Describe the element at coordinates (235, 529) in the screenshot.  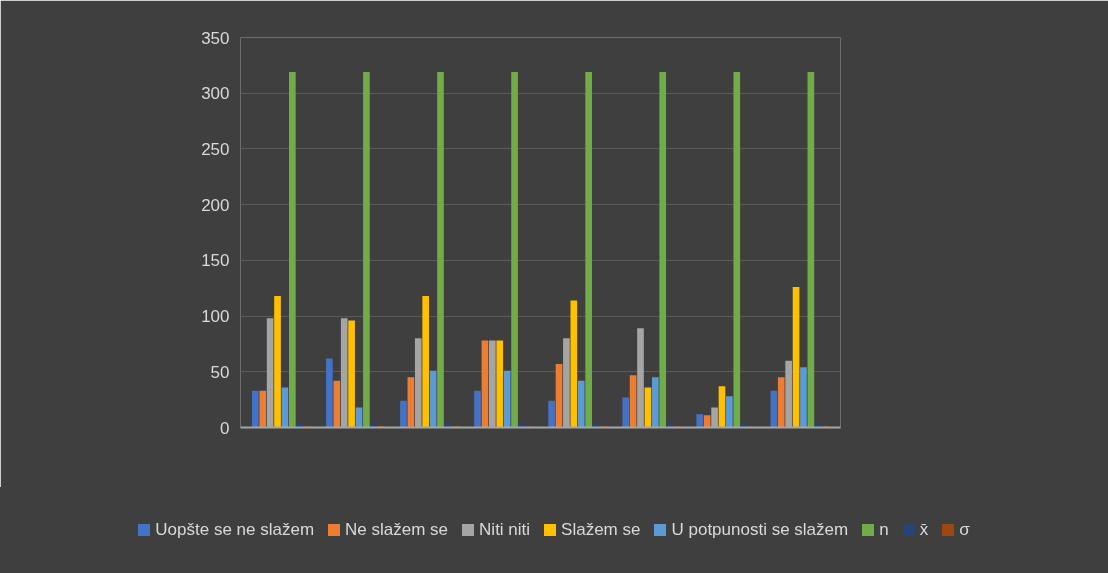
I see `legend-label: Uopšte se ne slažem` at that location.